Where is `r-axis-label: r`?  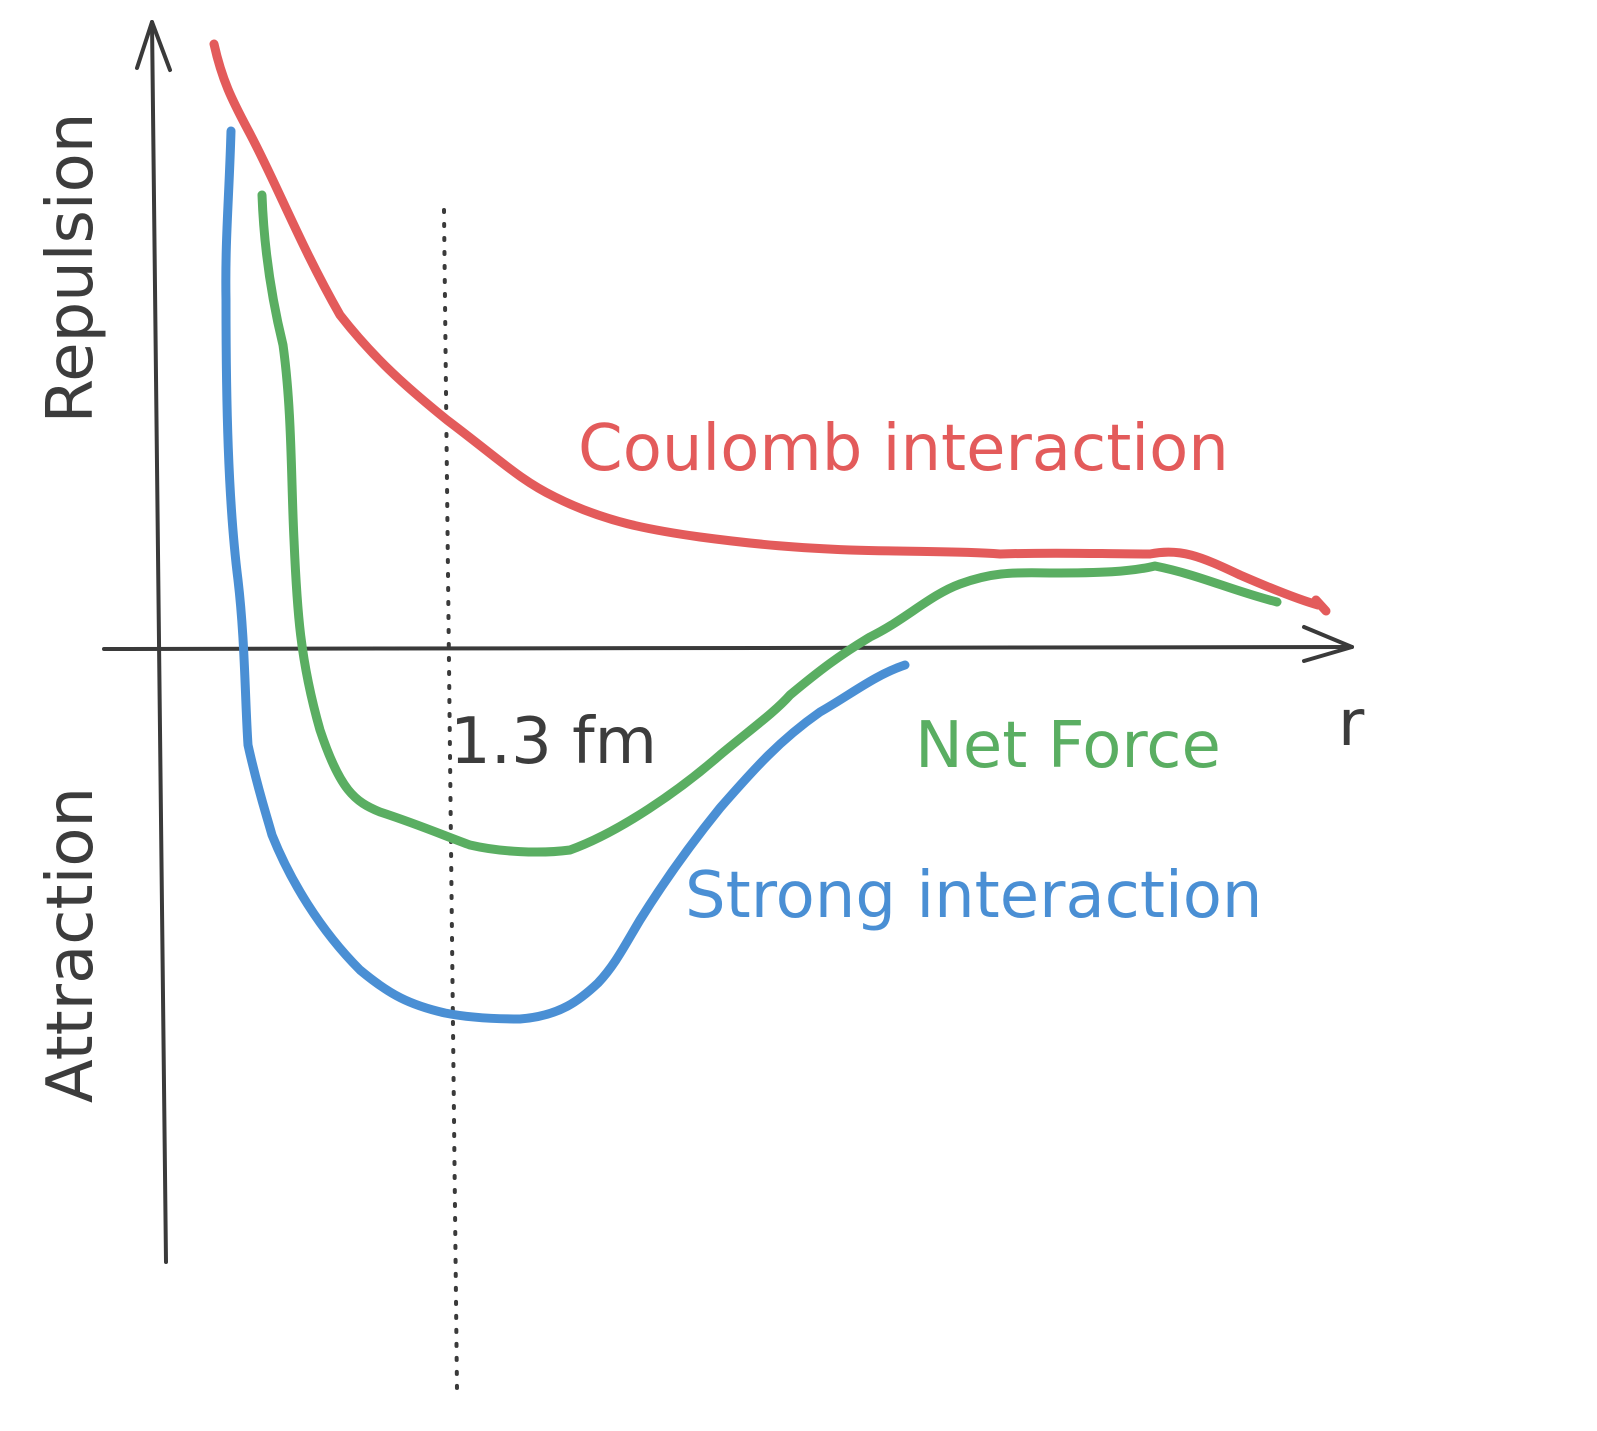 r-axis-label: r is located at coordinates (1351, 724).